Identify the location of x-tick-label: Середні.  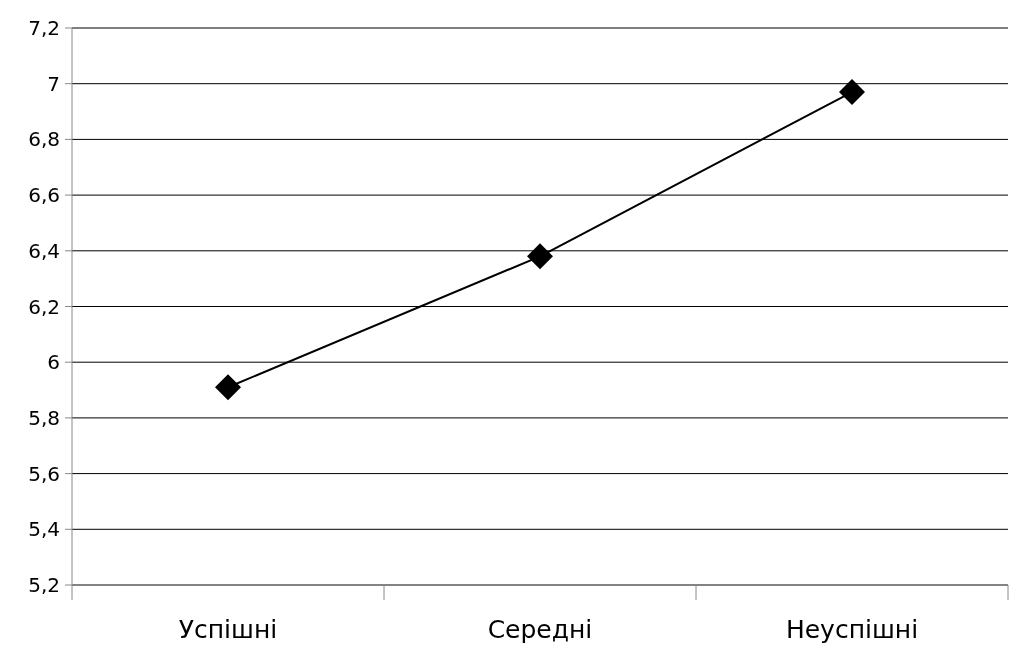
(540, 629).